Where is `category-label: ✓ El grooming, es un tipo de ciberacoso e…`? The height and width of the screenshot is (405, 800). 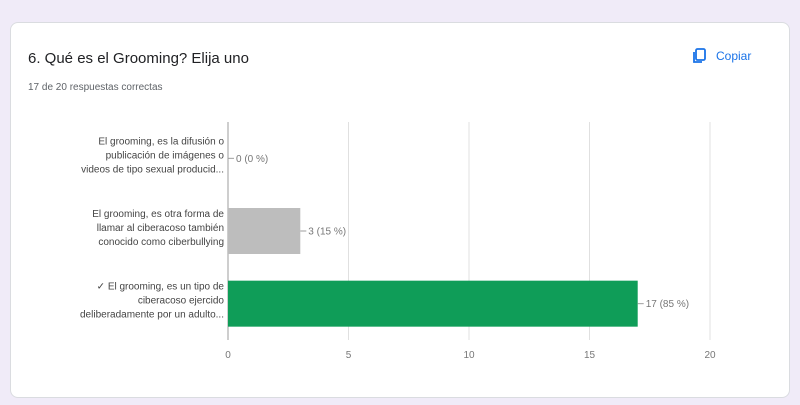 category-label: ✓ El grooming, es un tipo de ciberacoso e… is located at coordinates (152, 301).